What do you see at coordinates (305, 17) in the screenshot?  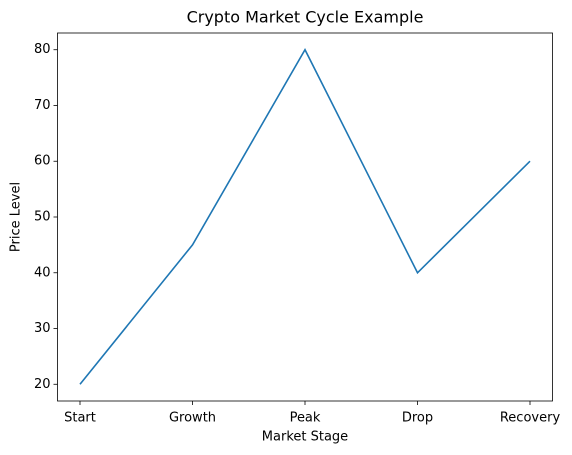 I see `chart-title: Crypto Market Cycle Example` at bounding box center [305, 17].